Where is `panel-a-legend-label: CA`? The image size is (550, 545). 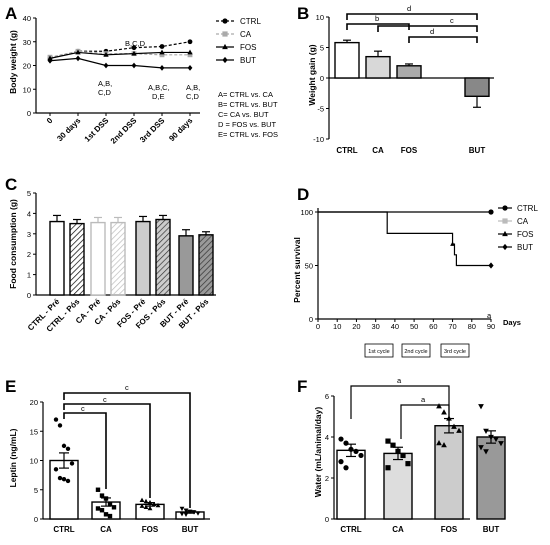
panel-a-legend-label: CA is located at coordinates (246, 34).